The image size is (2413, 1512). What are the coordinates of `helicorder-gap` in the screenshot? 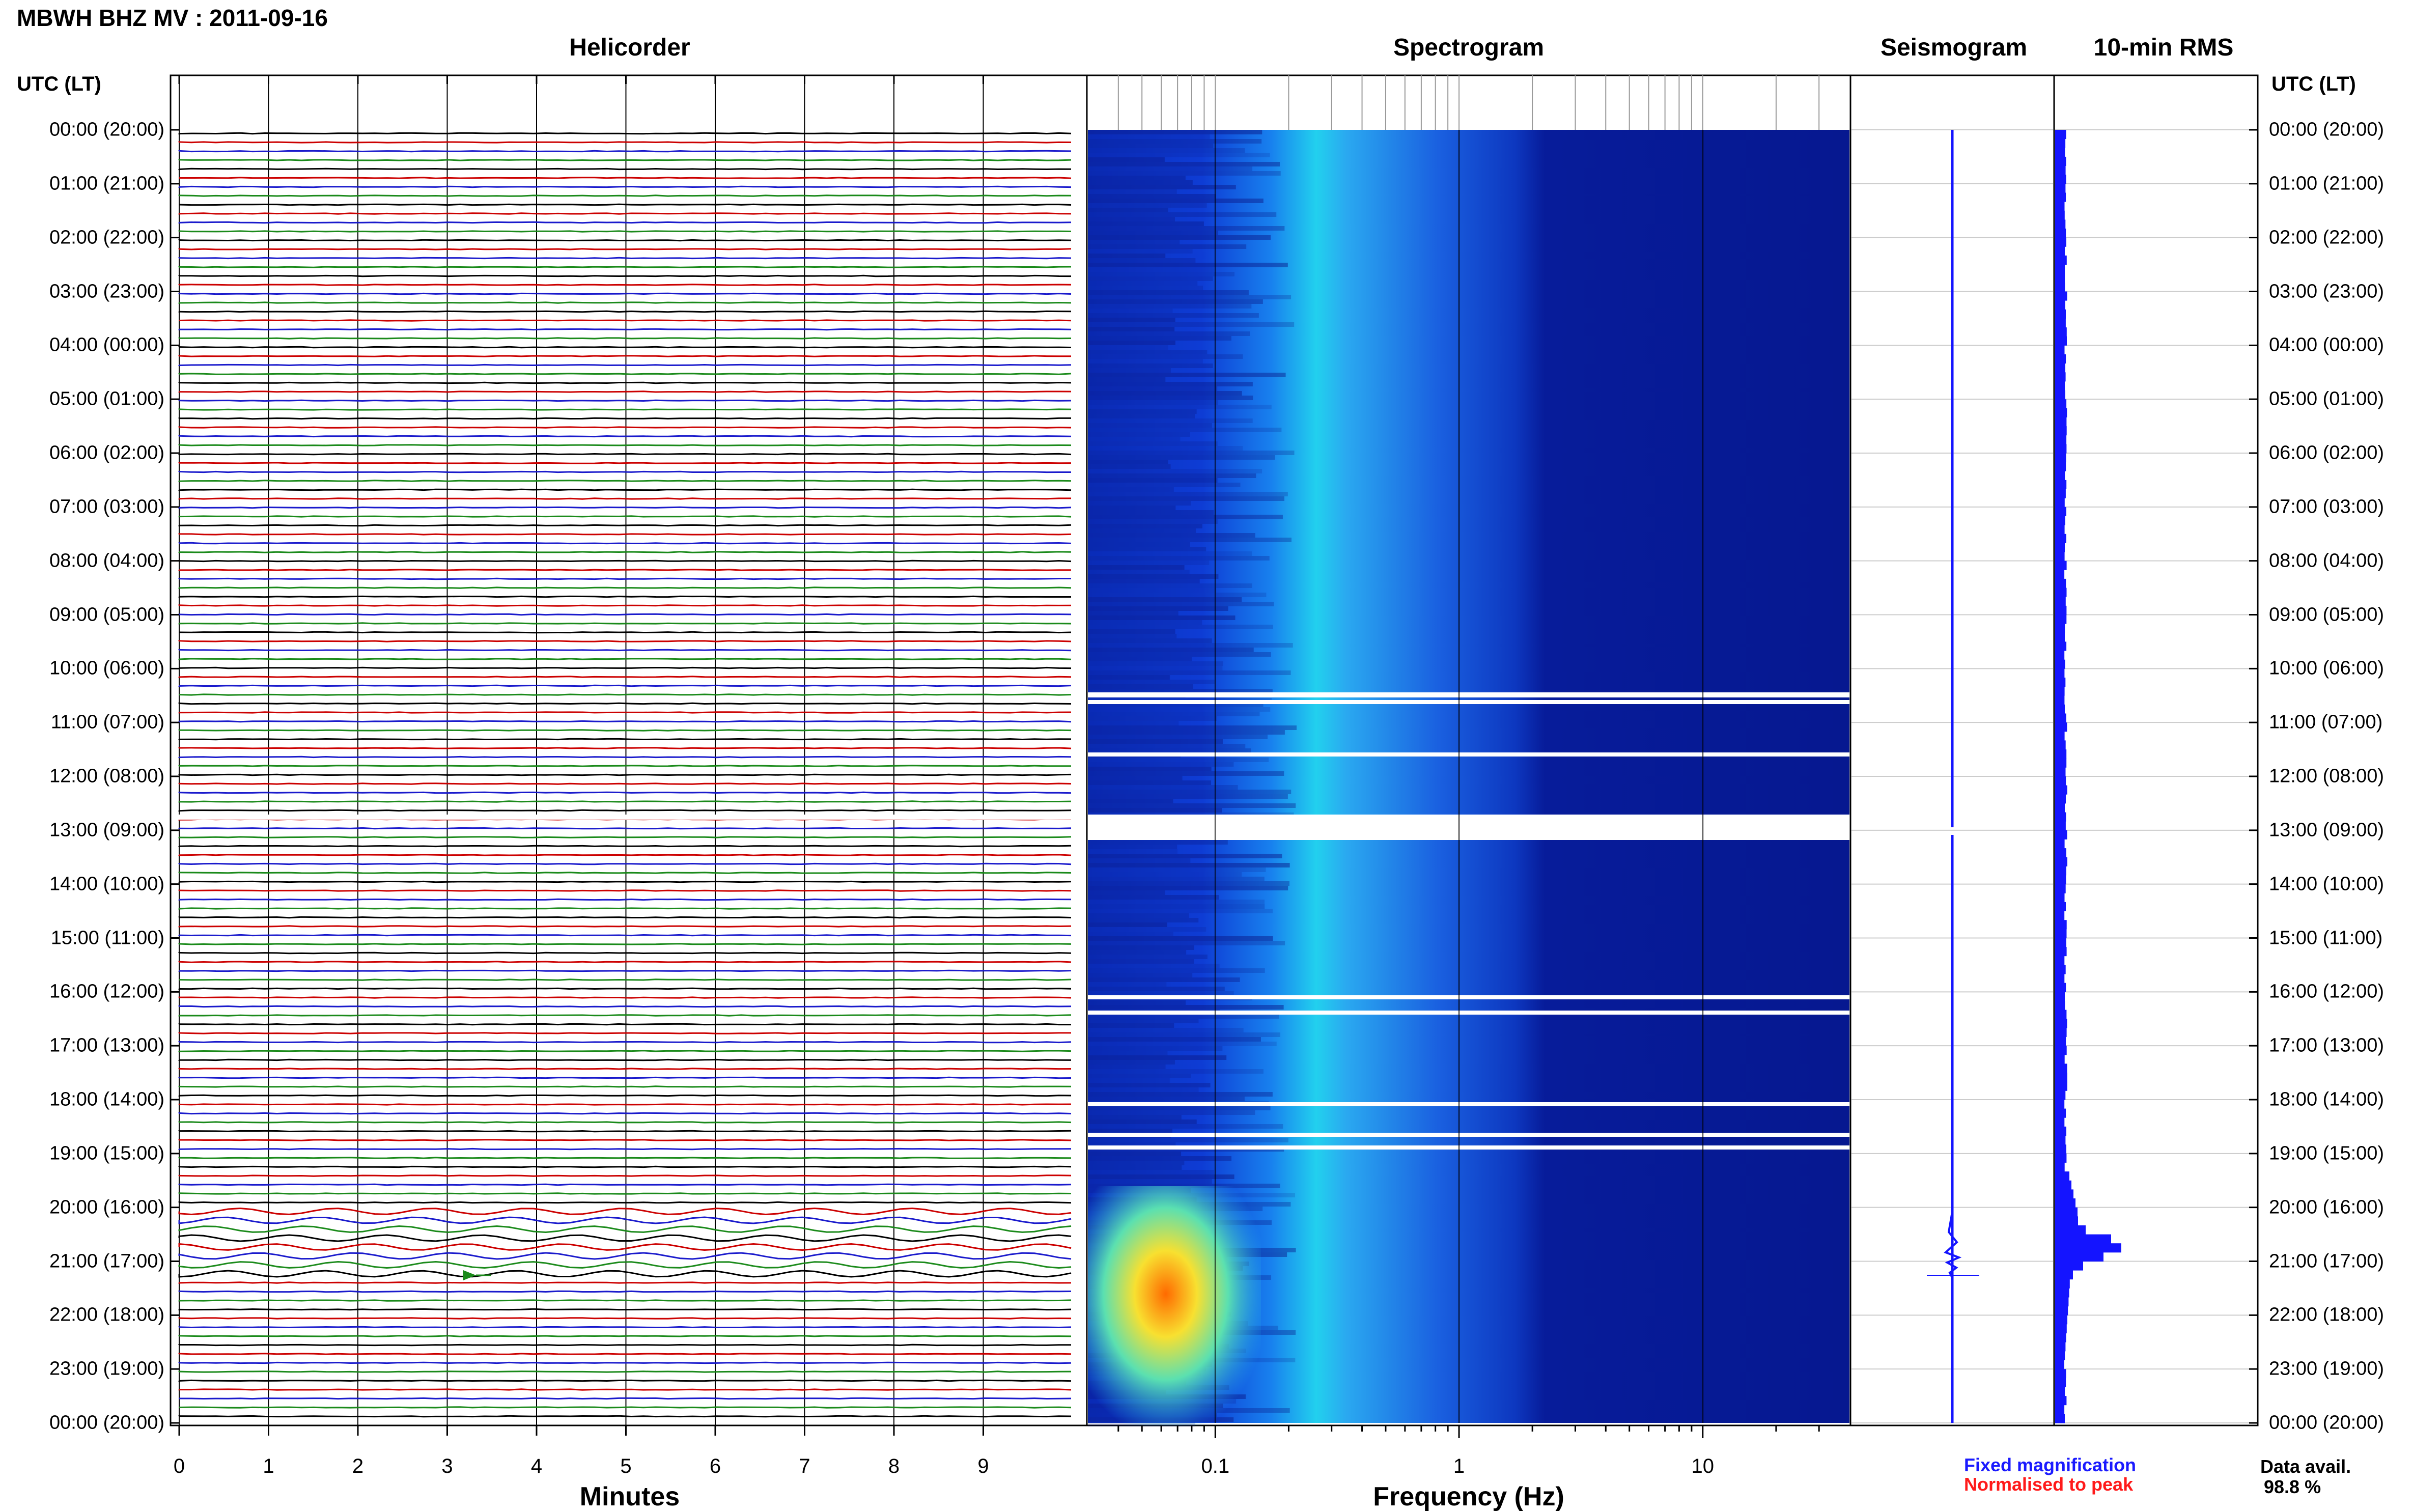 It's located at (629, 817).